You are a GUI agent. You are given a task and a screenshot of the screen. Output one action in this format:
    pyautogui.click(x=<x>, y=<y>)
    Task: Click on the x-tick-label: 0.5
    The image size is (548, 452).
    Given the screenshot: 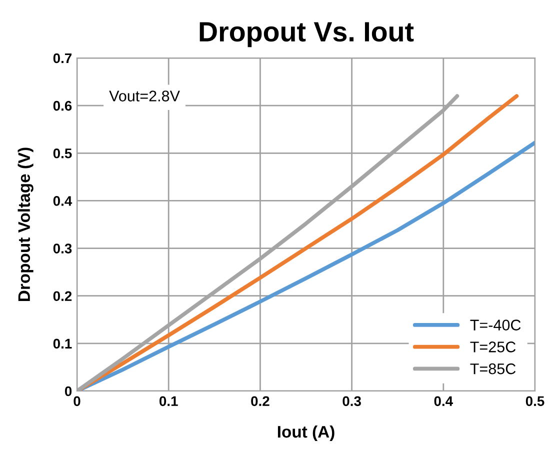 What is the action you would take?
    pyautogui.click(x=535, y=401)
    